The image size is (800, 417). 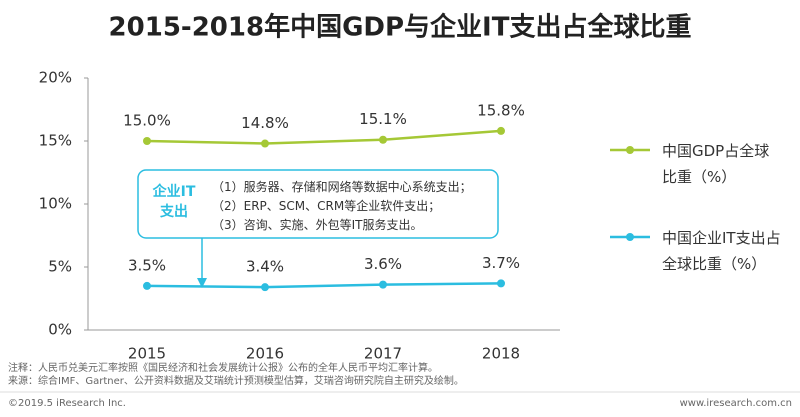 I want to click on legend-label: 中国GDP占全球比重（%）, so click(x=716, y=164).